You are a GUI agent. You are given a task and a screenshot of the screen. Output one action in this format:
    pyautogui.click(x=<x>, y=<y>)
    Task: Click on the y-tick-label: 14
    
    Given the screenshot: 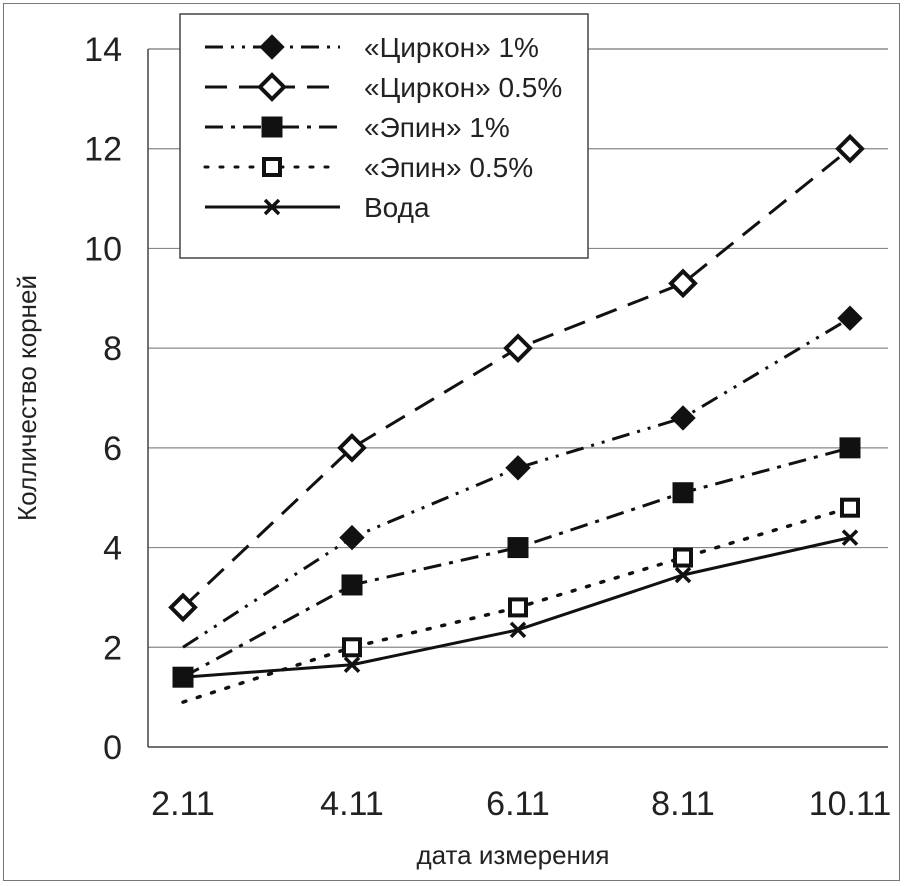 What is the action you would take?
    pyautogui.click(x=103, y=50)
    